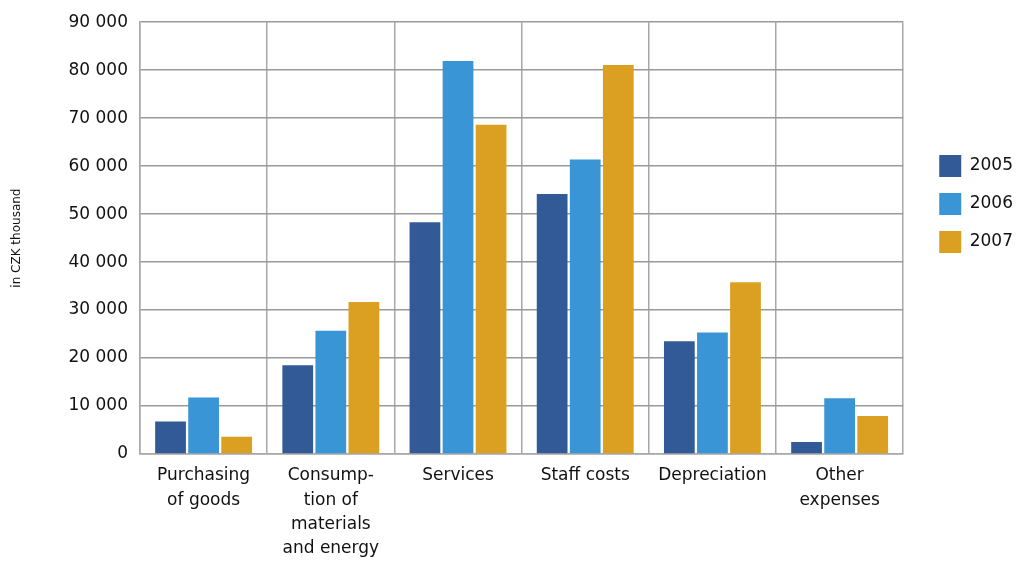  I want to click on legend-label: 2007, so click(991, 240).